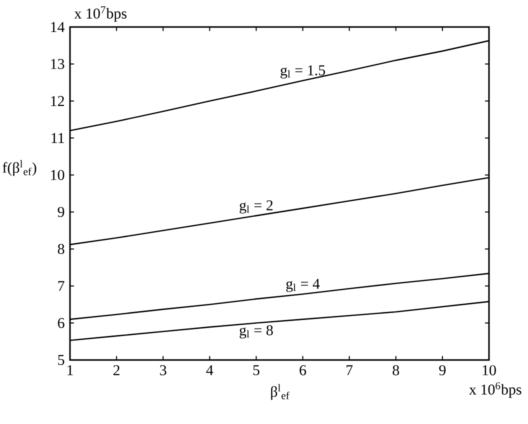 This screenshot has width=528, height=424. What do you see at coordinates (280, 392) in the screenshot?
I see `x-axis-title: β$^{l}$ef` at bounding box center [280, 392].